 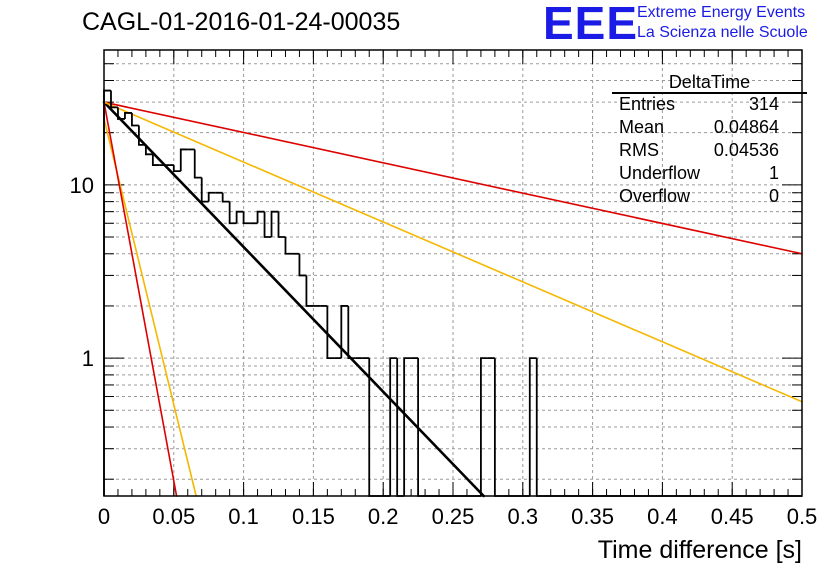 I want to click on y-tick-label: 10, so click(x=82, y=185).